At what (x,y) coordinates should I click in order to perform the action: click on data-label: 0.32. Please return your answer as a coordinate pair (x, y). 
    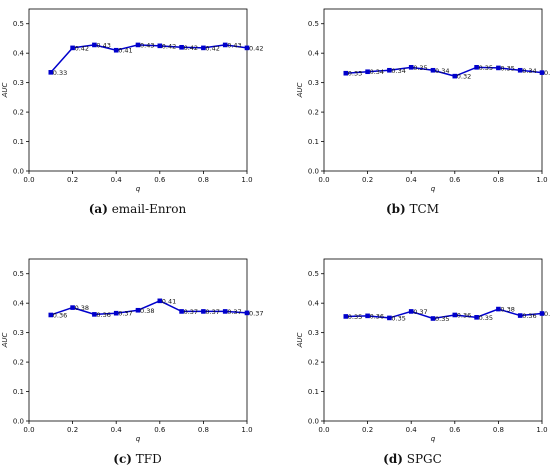
    Looking at the image, I should click on (464, 77).